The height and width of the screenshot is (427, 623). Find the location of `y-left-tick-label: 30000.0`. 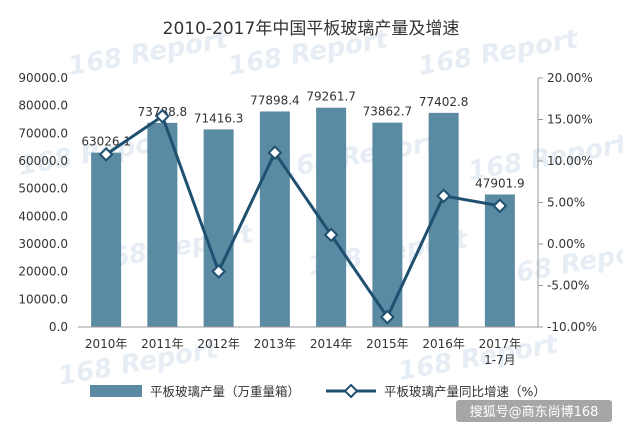

y-left-tick-label: 30000.0 is located at coordinates (43, 244).